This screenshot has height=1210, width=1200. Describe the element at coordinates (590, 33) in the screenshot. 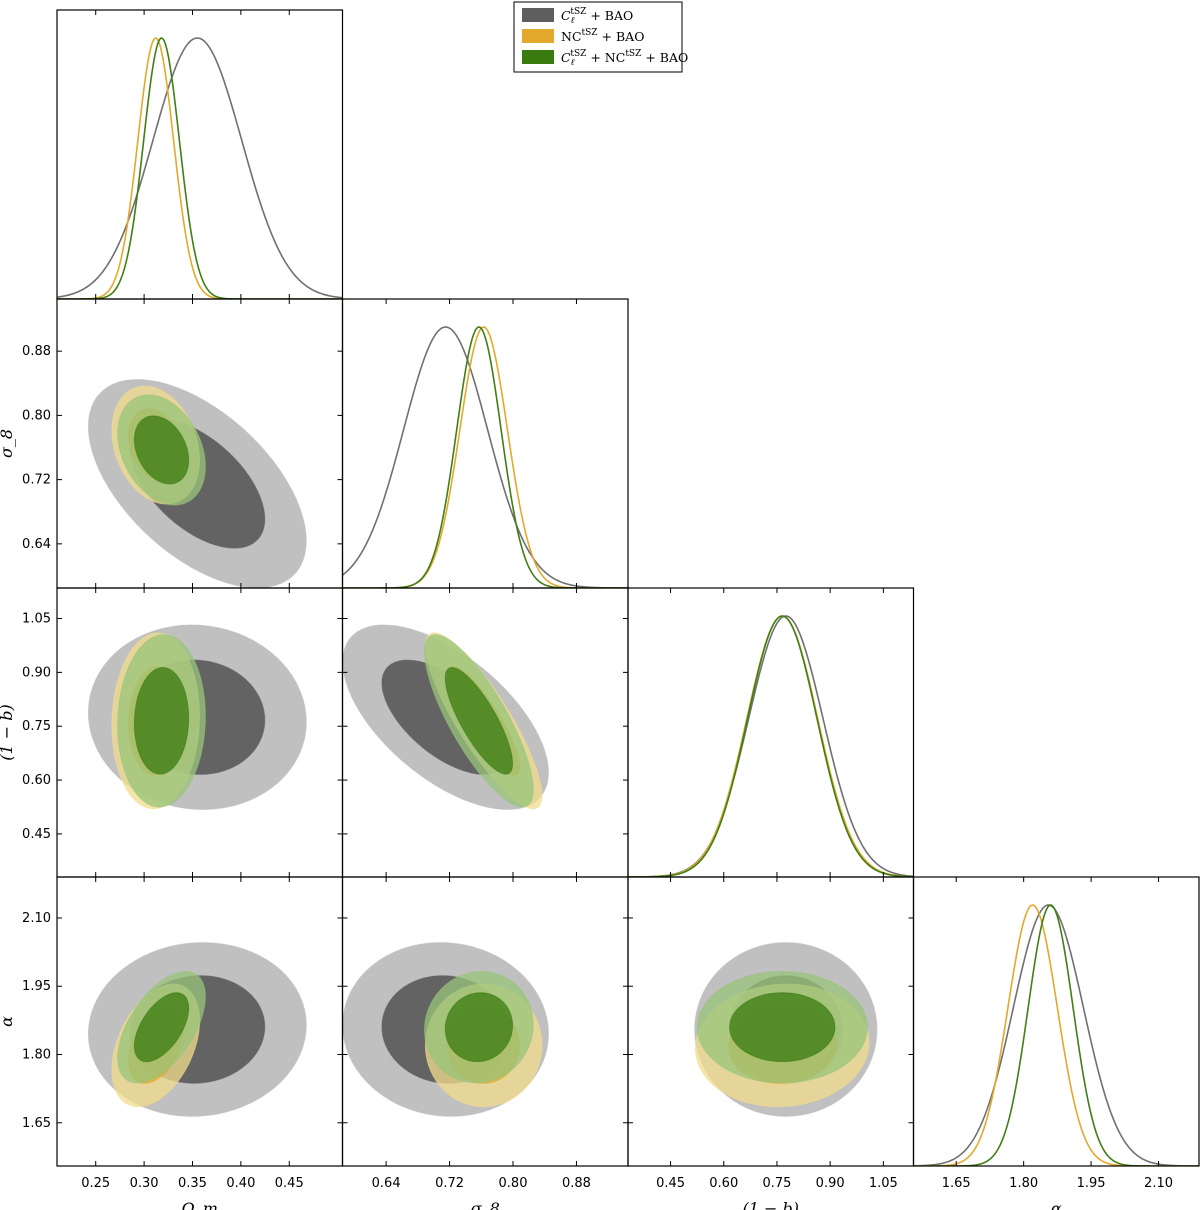

I see `legend-entry-1-sup: tSZ` at that location.